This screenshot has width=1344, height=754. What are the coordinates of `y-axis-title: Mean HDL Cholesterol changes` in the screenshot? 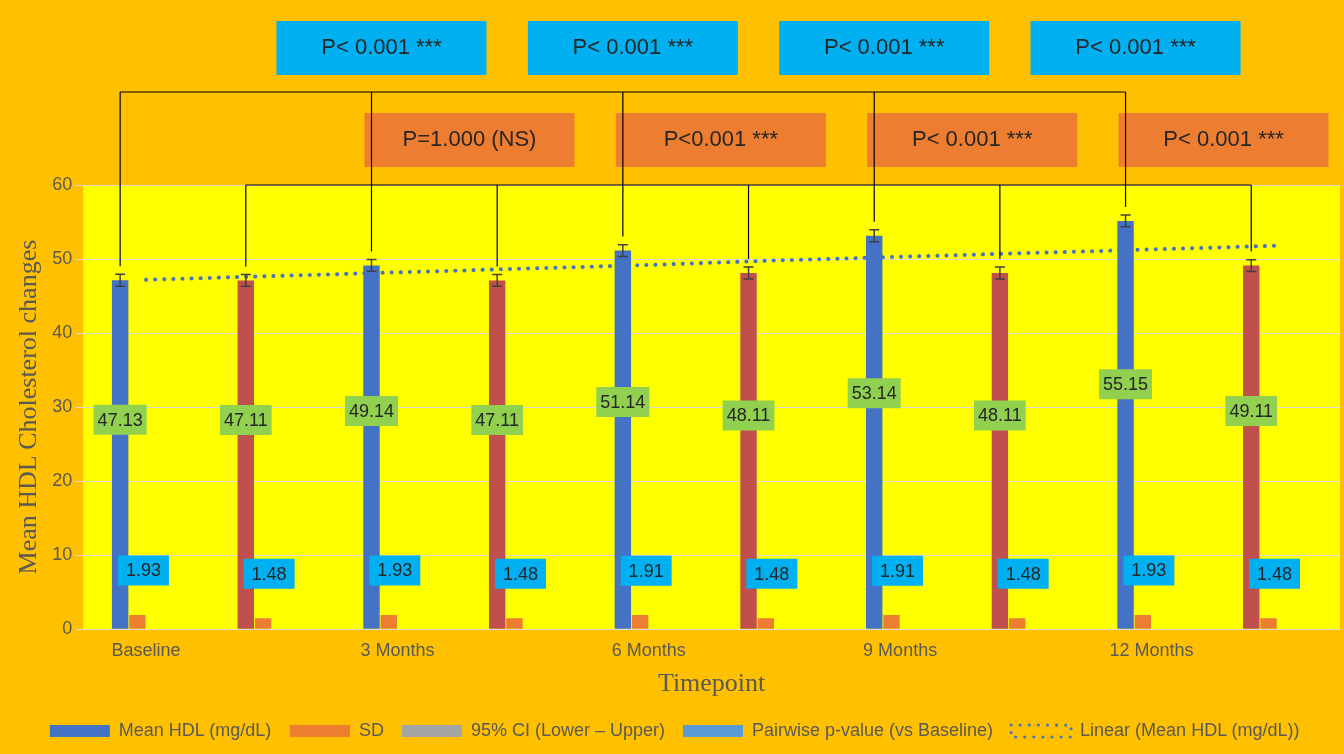 It's located at (28, 407).